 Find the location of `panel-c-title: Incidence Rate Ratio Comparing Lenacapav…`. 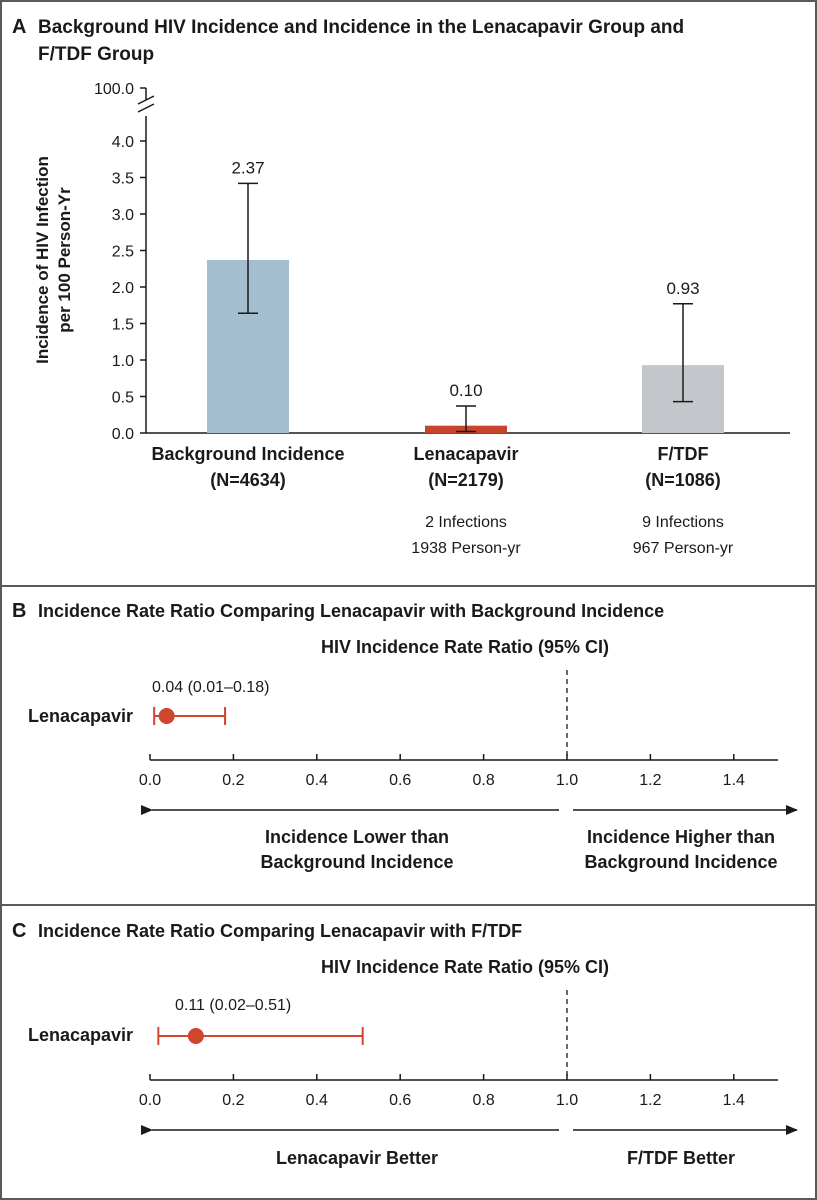

panel-c-title: Incidence Rate Ratio Comparing Lenacapav… is located at coordinates (280, 931).